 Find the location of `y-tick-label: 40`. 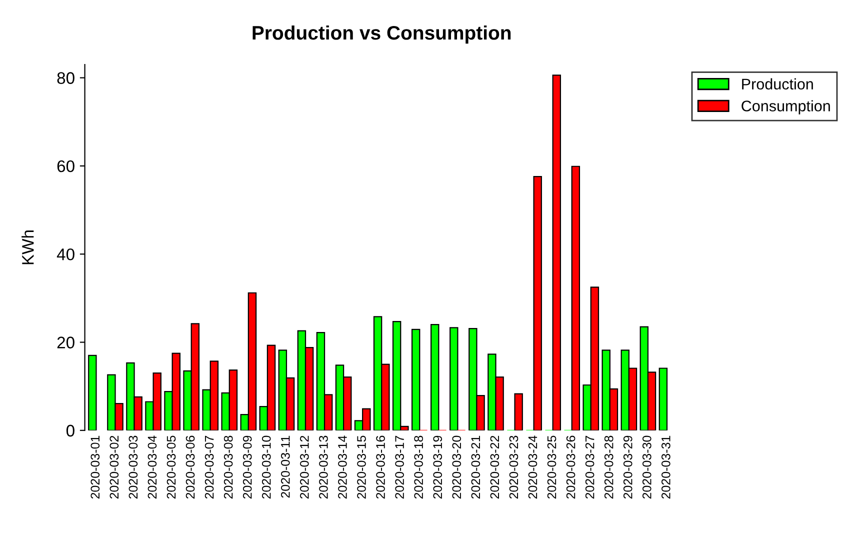

y-tick-label: 40 is located at coordinates (65, 254).